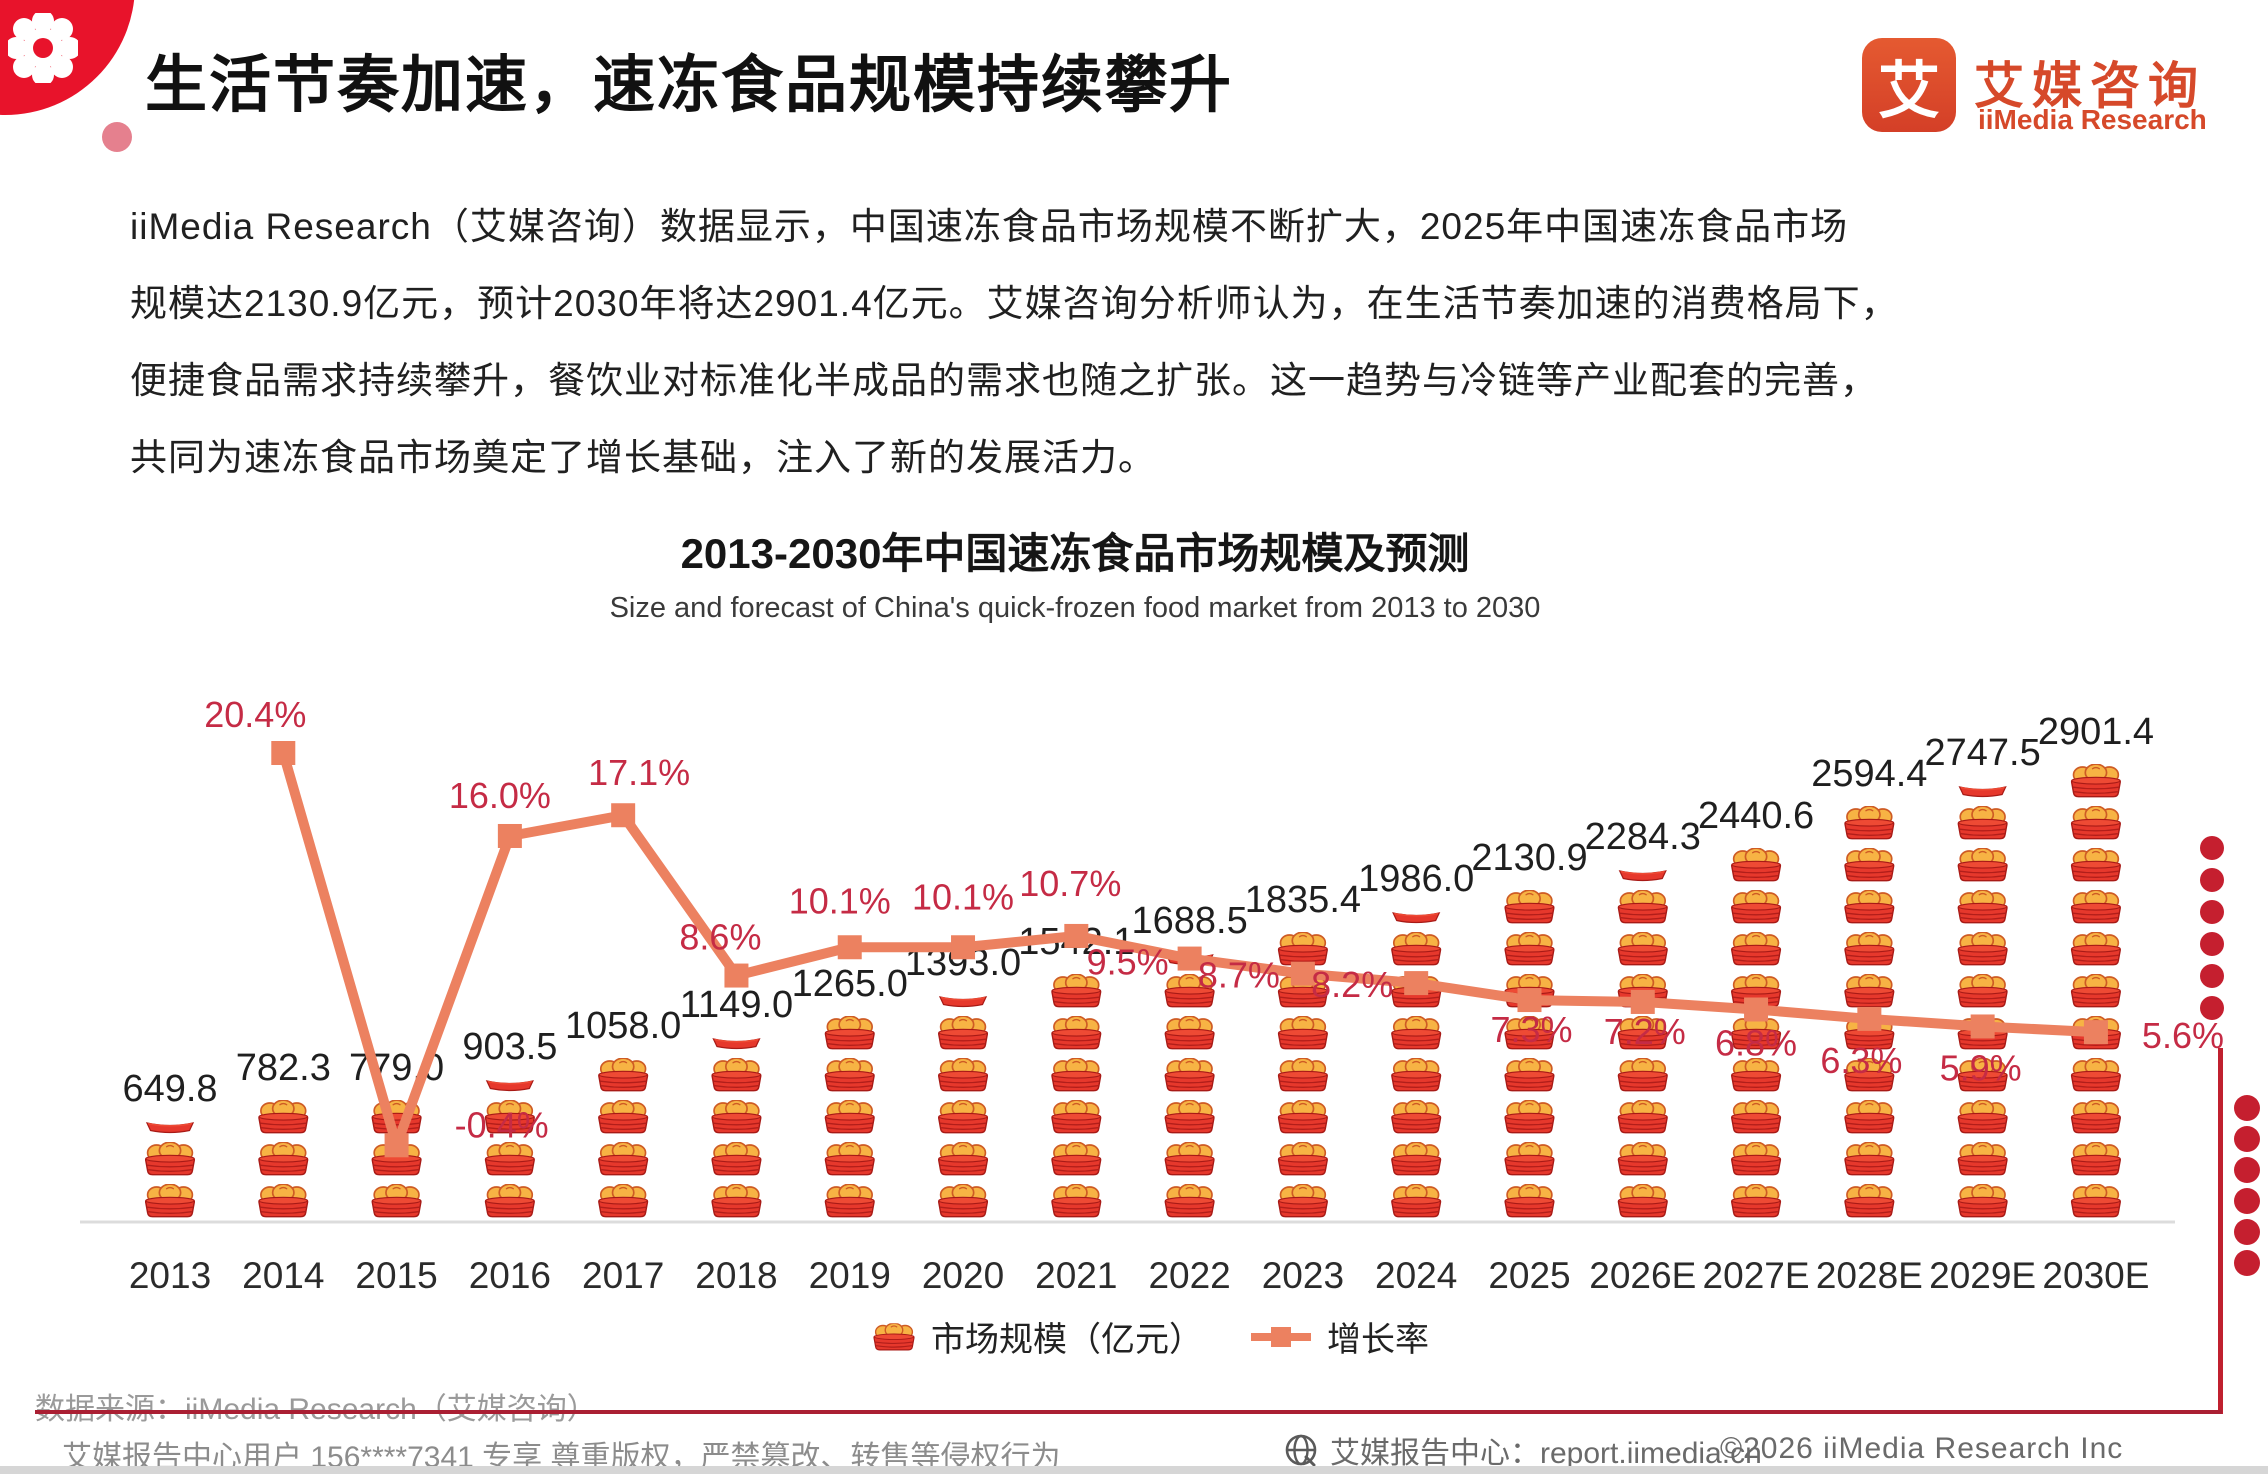  I want to click on x-label-2021: 2021, so click(1076, 1275).